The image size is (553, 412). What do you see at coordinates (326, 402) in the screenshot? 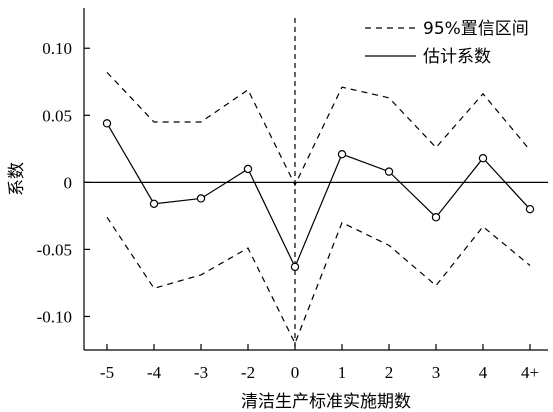
I see `x-axis-title: 清洁生产标准实施期数` at bounding box center [326, 402].